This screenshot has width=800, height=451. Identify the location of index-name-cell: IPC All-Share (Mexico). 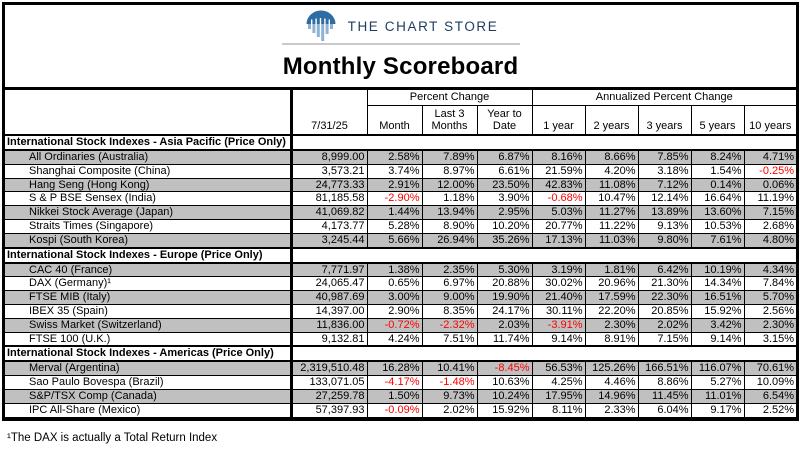
(149, 410).